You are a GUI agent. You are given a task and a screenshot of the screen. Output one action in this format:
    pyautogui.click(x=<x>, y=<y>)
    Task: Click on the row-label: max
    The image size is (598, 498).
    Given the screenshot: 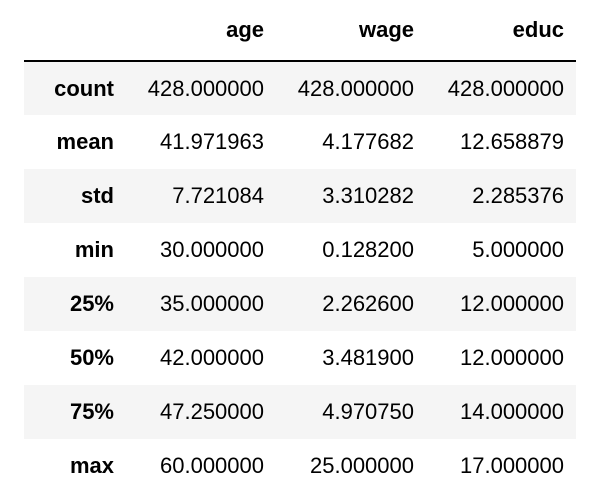 What is the action you would take?
    pyautogui.click(x=91, y=465)
    